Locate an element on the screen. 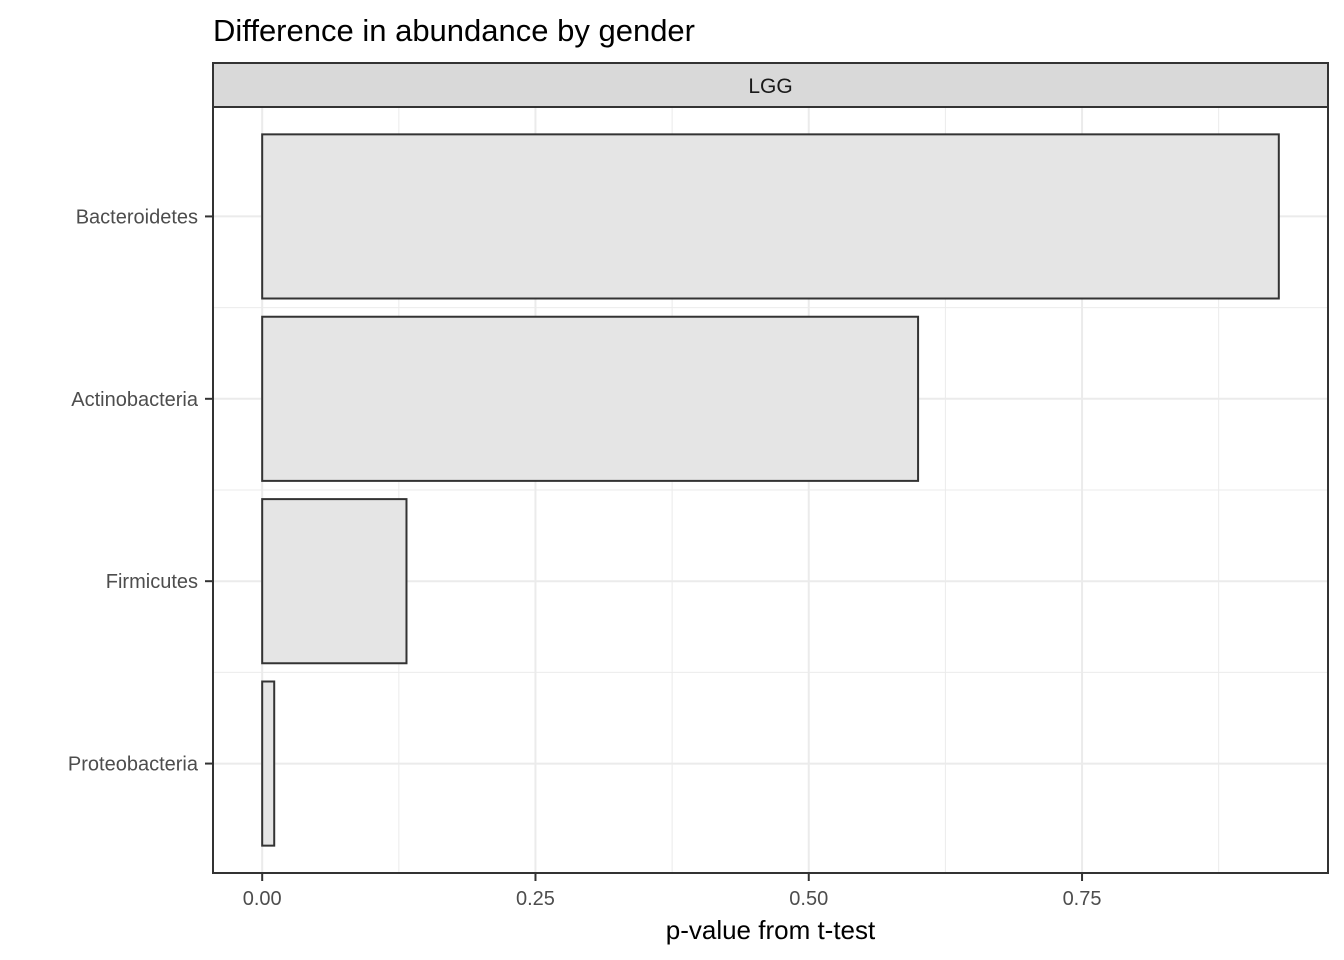  y-tick-label: Firmicutes is located at coordinates (152, 582).